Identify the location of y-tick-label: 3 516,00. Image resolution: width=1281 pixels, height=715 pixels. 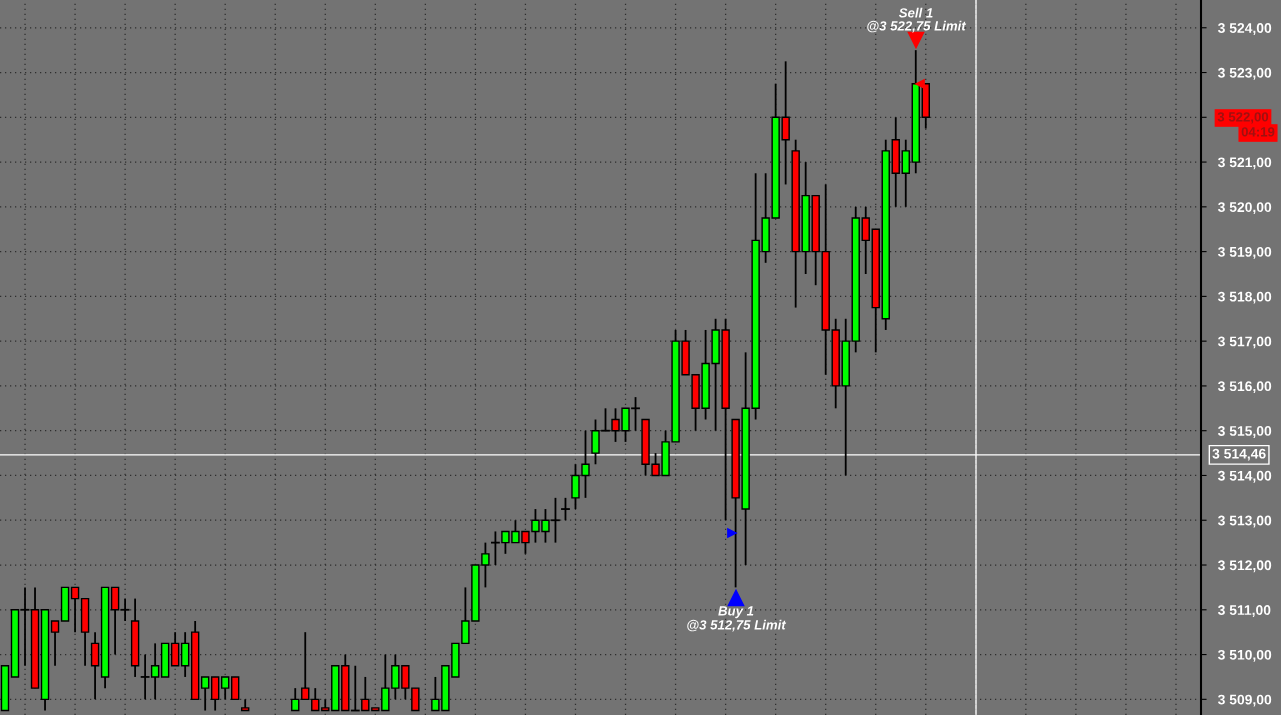
(1244, 387).